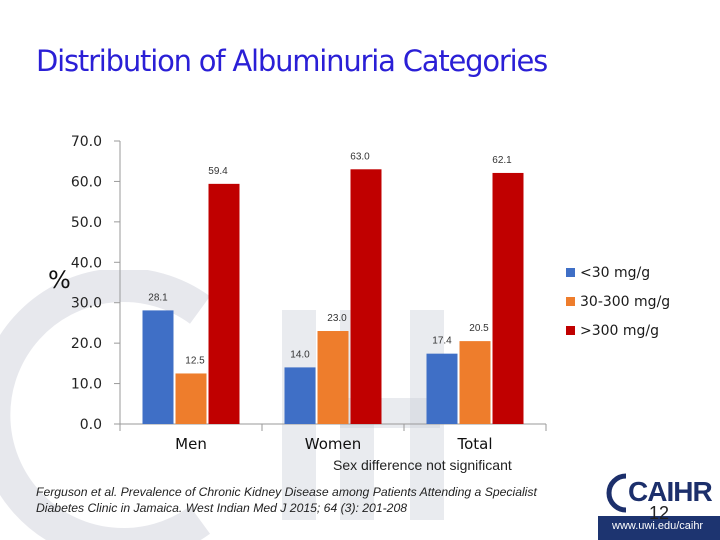  Describe the element at coordinates (86, 263) in the screenshot. I see `y-tick-label: 40.0` at that location.